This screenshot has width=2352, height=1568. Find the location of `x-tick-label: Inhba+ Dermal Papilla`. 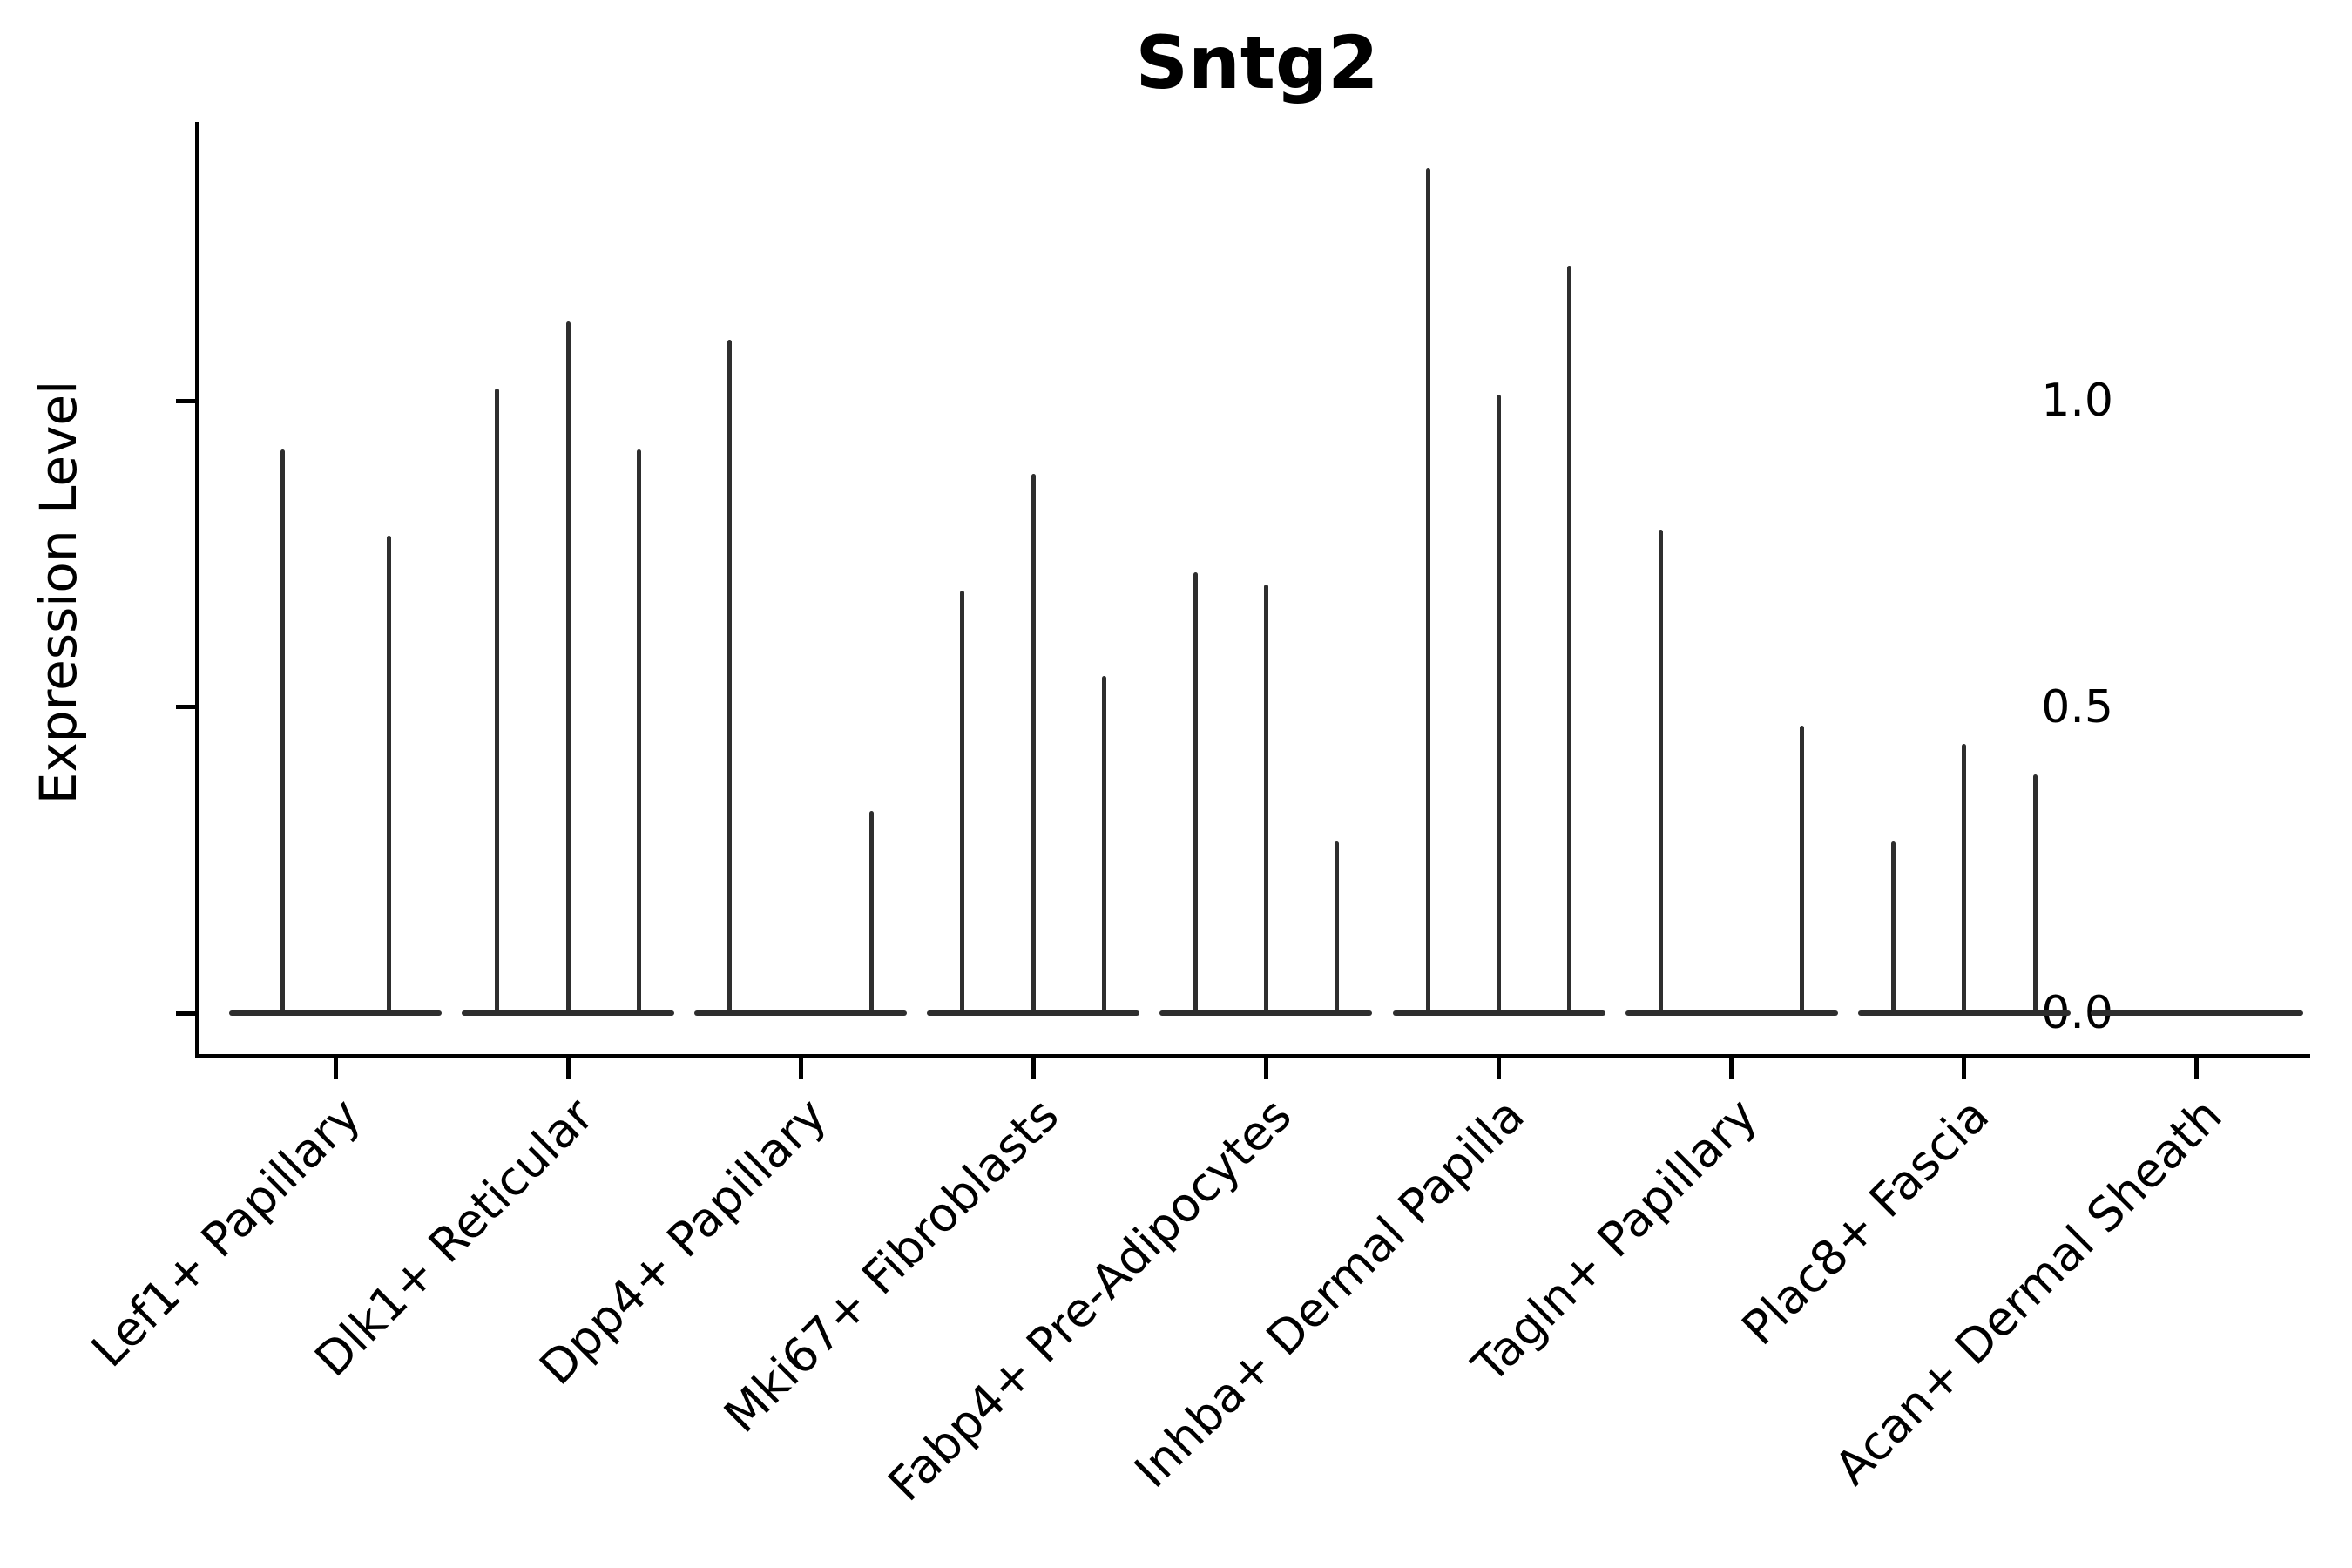

x-tick-label: Inhba+ Dermal Papilla is located at coordinates (1329, 1292).